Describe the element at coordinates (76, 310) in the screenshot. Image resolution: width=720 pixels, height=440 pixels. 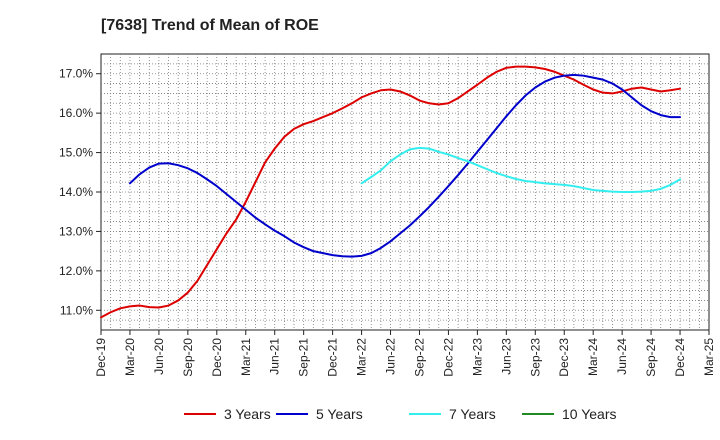
I see `y-tick-label: 11.0%` at that location.